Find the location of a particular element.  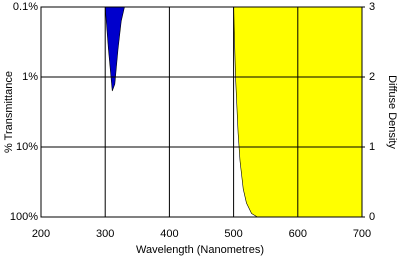

x-tick-label: 200 is located at coordinates (41, 234).